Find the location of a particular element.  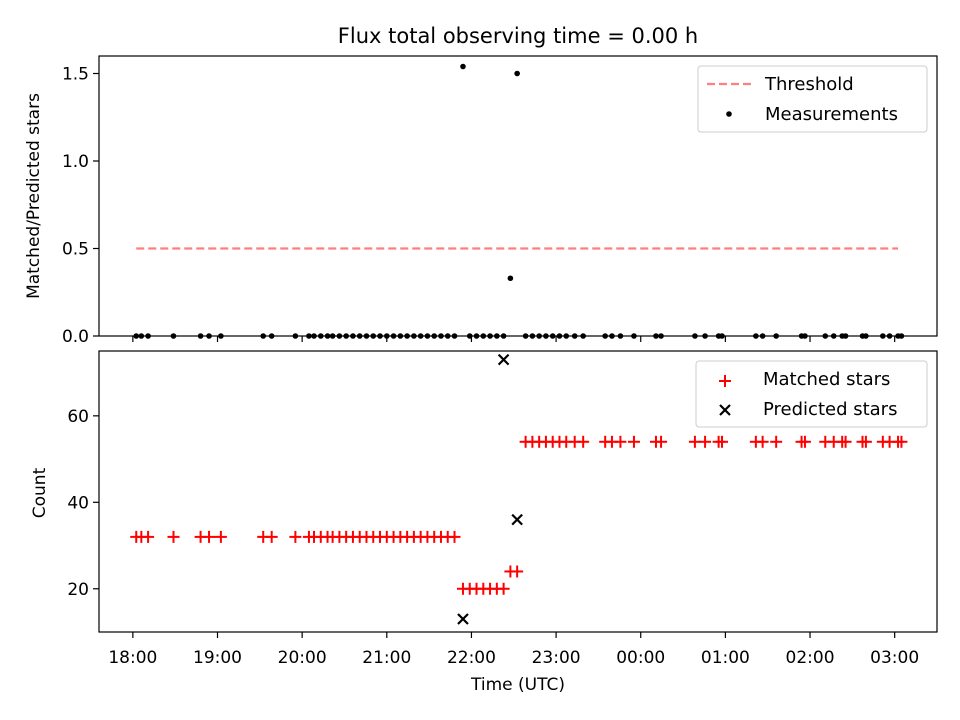

count-x-tick-label: 18:00 is located at coordinates (132, 658).